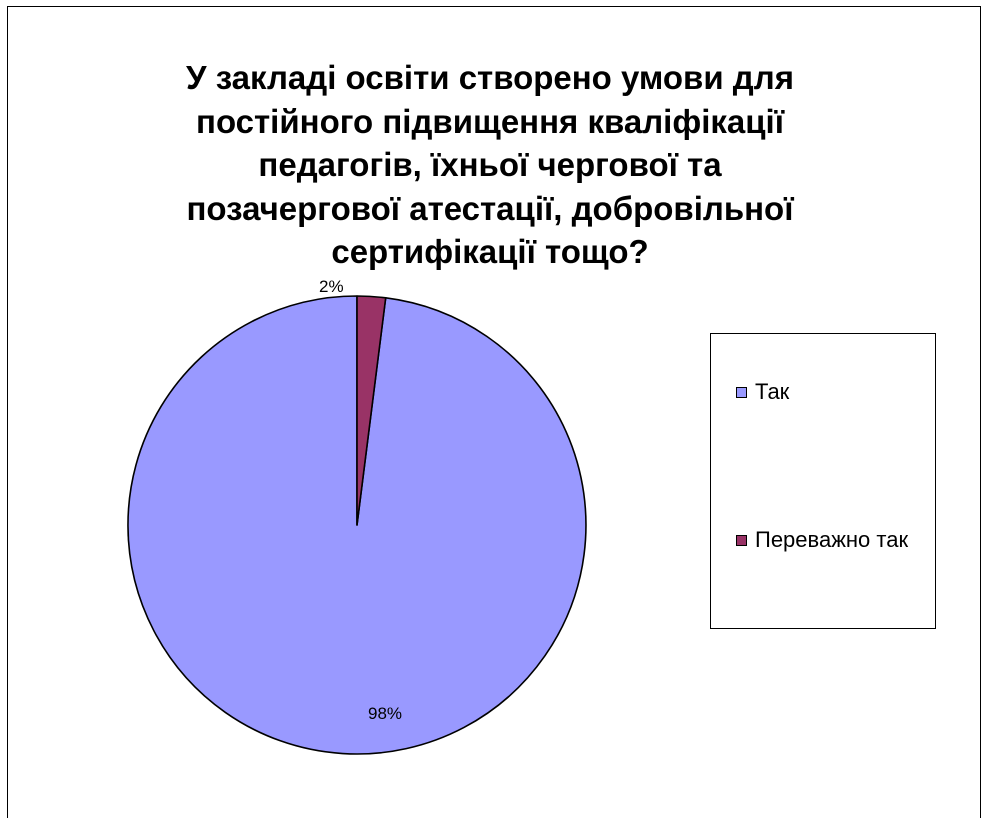  I want to click on data-label-perevazhno-tak: 2%, so click(331, 286).